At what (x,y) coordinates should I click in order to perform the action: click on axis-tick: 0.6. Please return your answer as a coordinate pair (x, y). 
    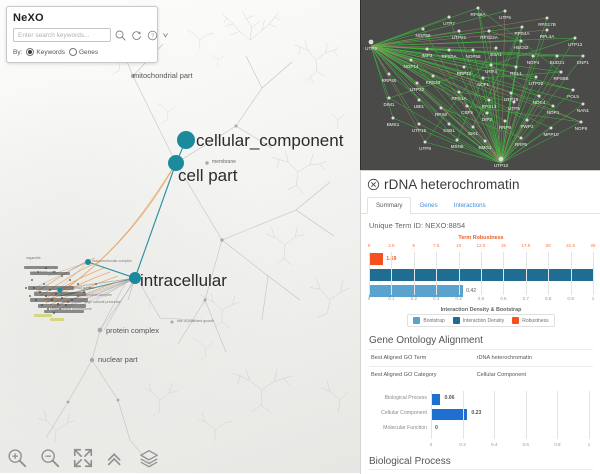
    Looking at the image, I should click on (525, 444).